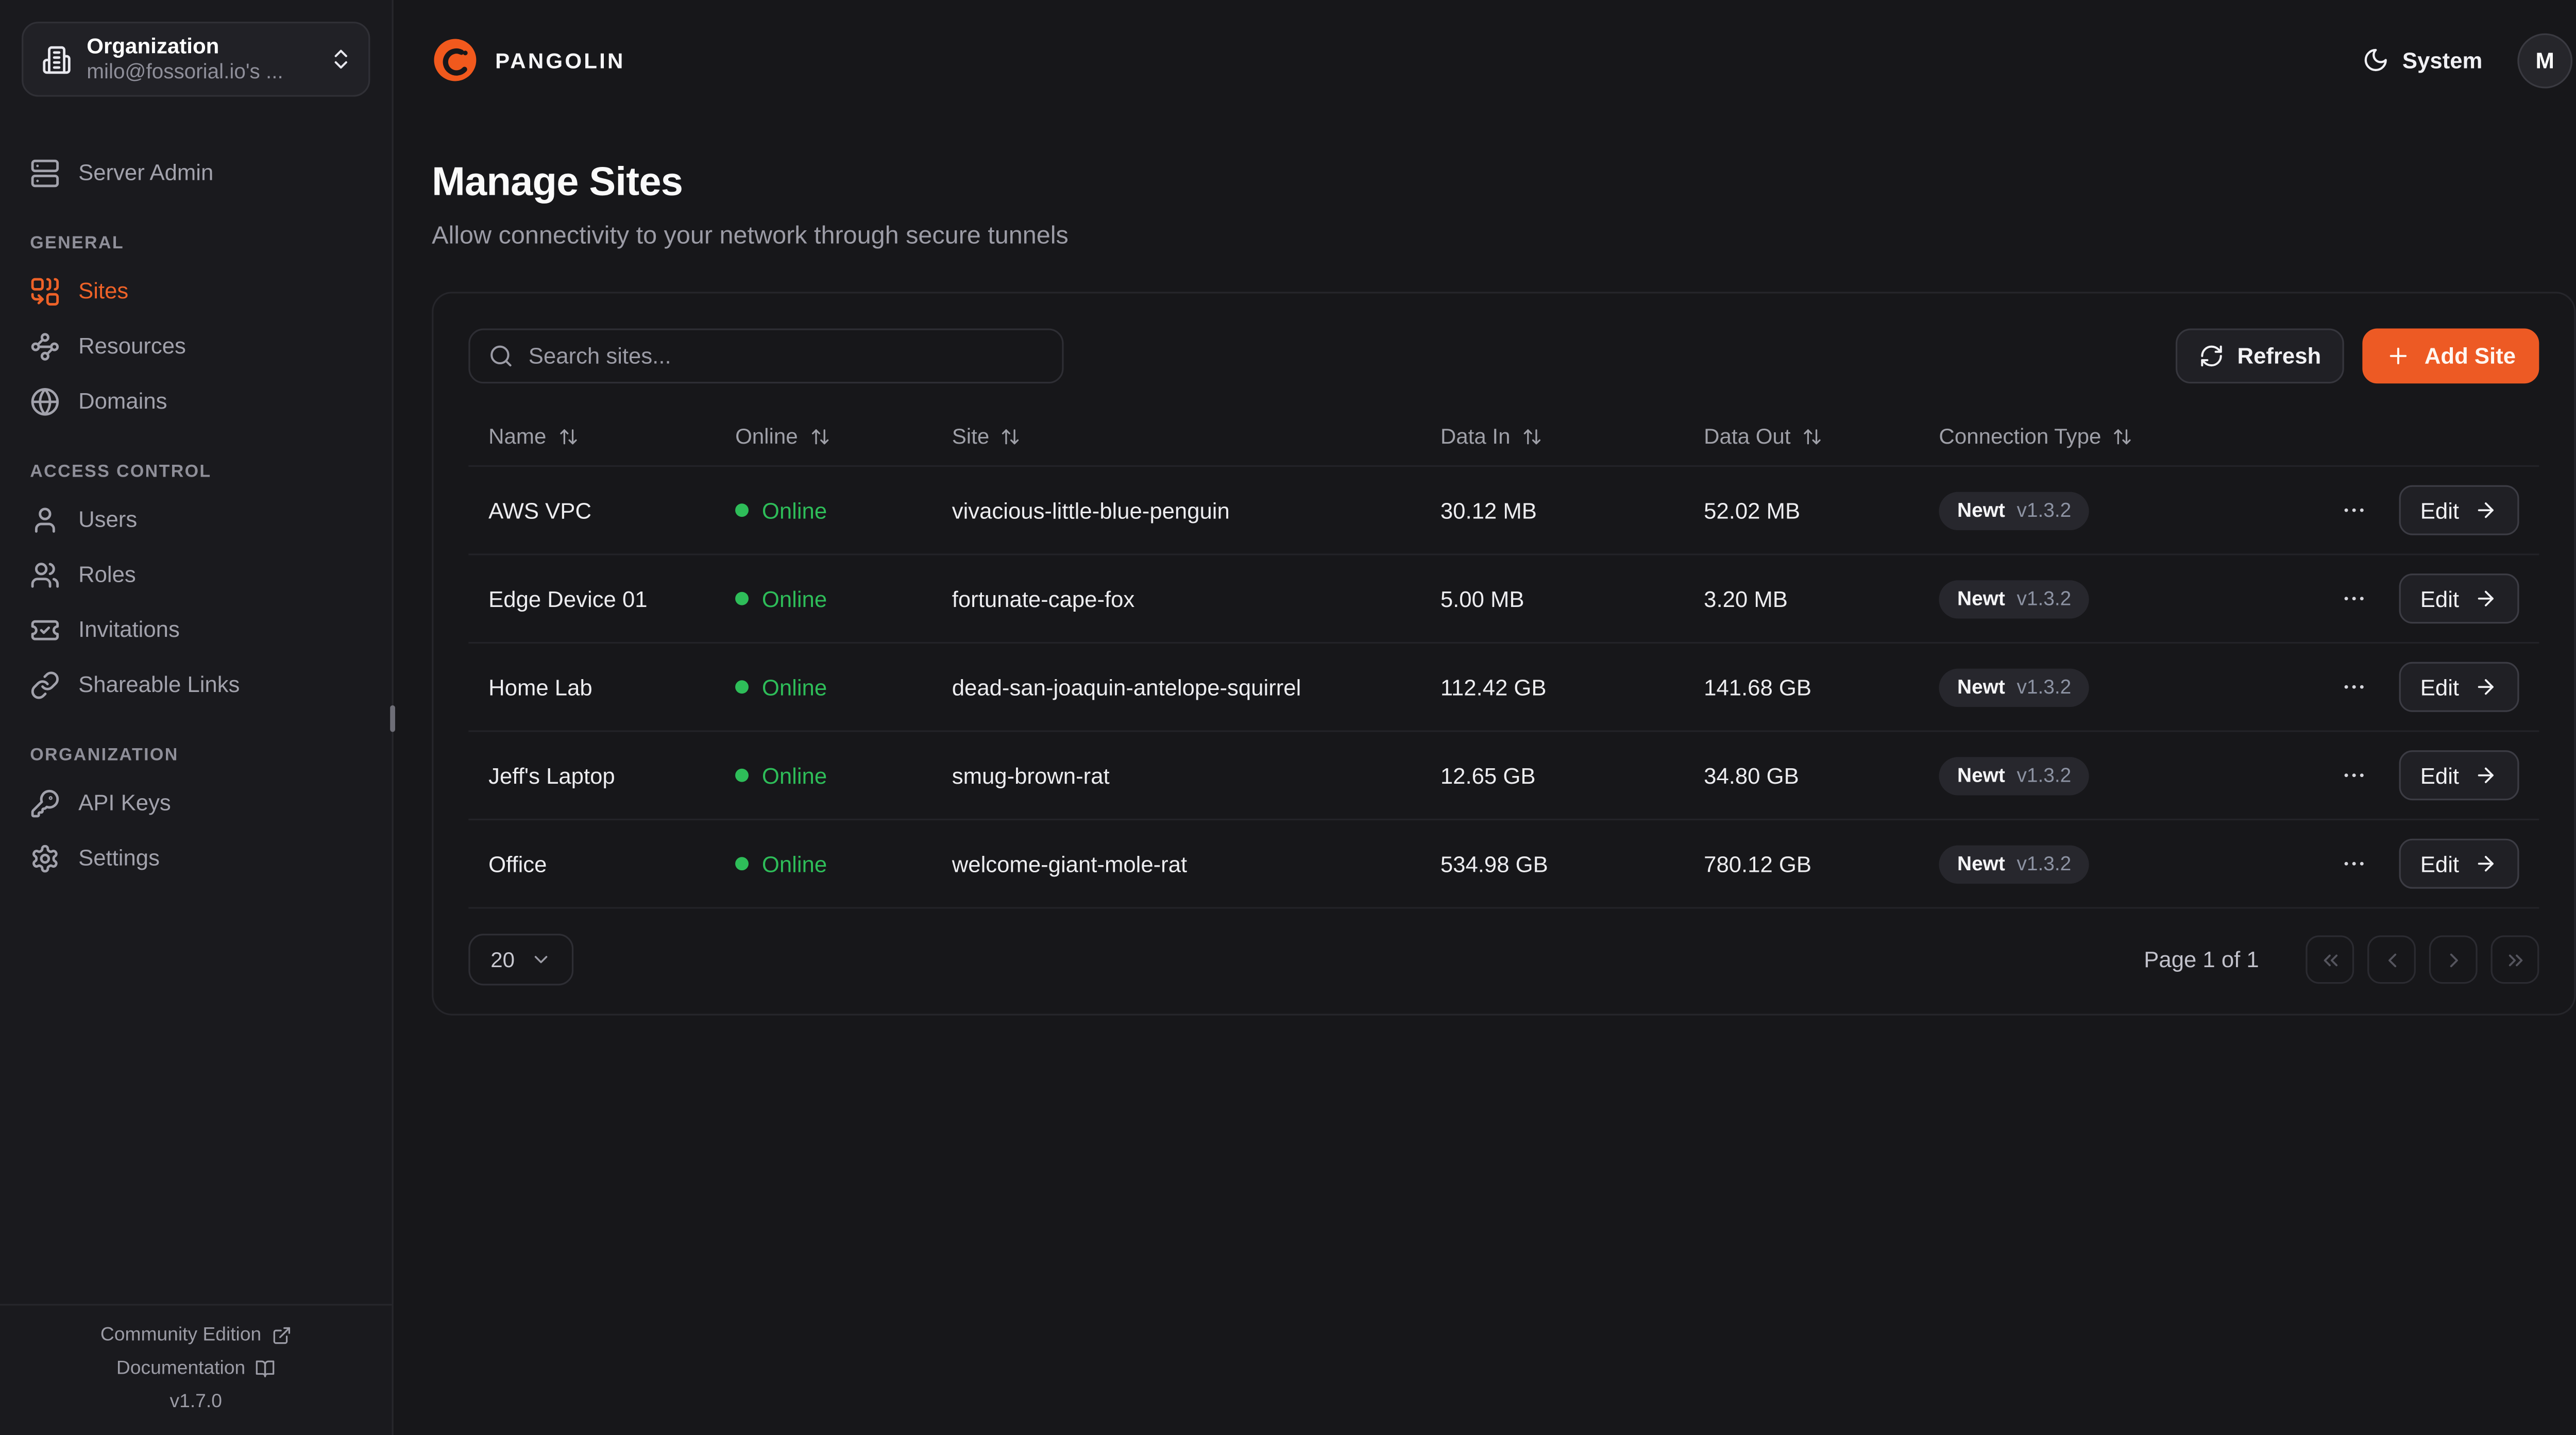 The height and width of the screenshot is (1435, 2576). Describe the element at coordinates (2391, 959) in the screenshot. I see `previous-page-button` at that location.